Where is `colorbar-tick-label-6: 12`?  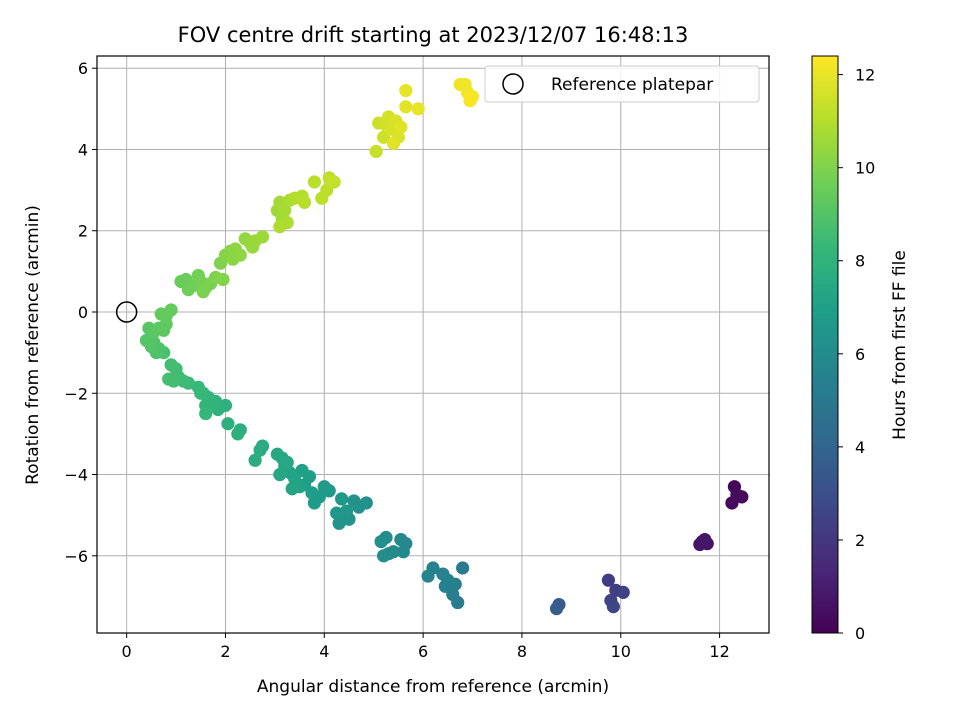
colorbar-tick-label-6: 12 is located at coordinates (865, 75).